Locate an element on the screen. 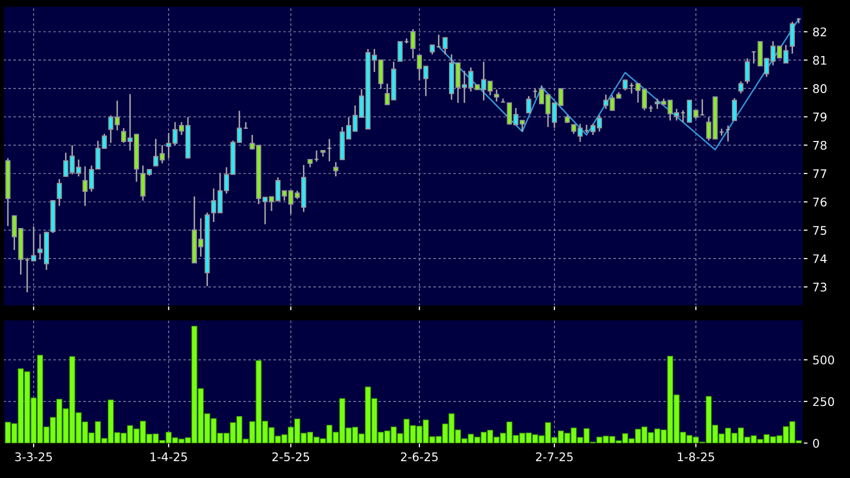 The image size is (850, 478). x-tick-label: 2-5-25 is located at coordinates (291, 457).